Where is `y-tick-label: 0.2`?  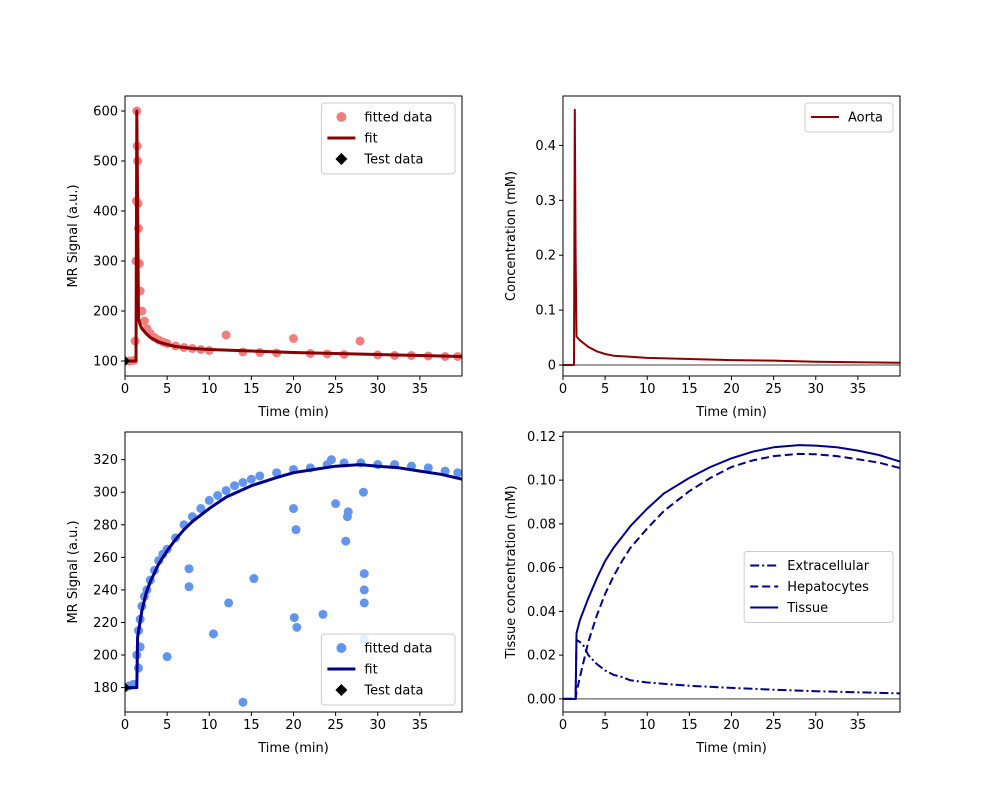 y-tick-label: 0.2 is located at coordinates (545, 256).